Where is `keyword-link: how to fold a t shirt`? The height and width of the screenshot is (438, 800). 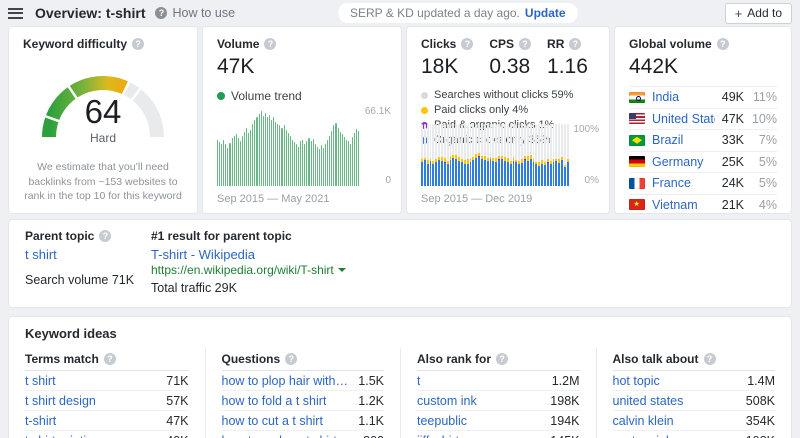 keyword-link: how to fold a t shirt is located at coordinates (274, 400).